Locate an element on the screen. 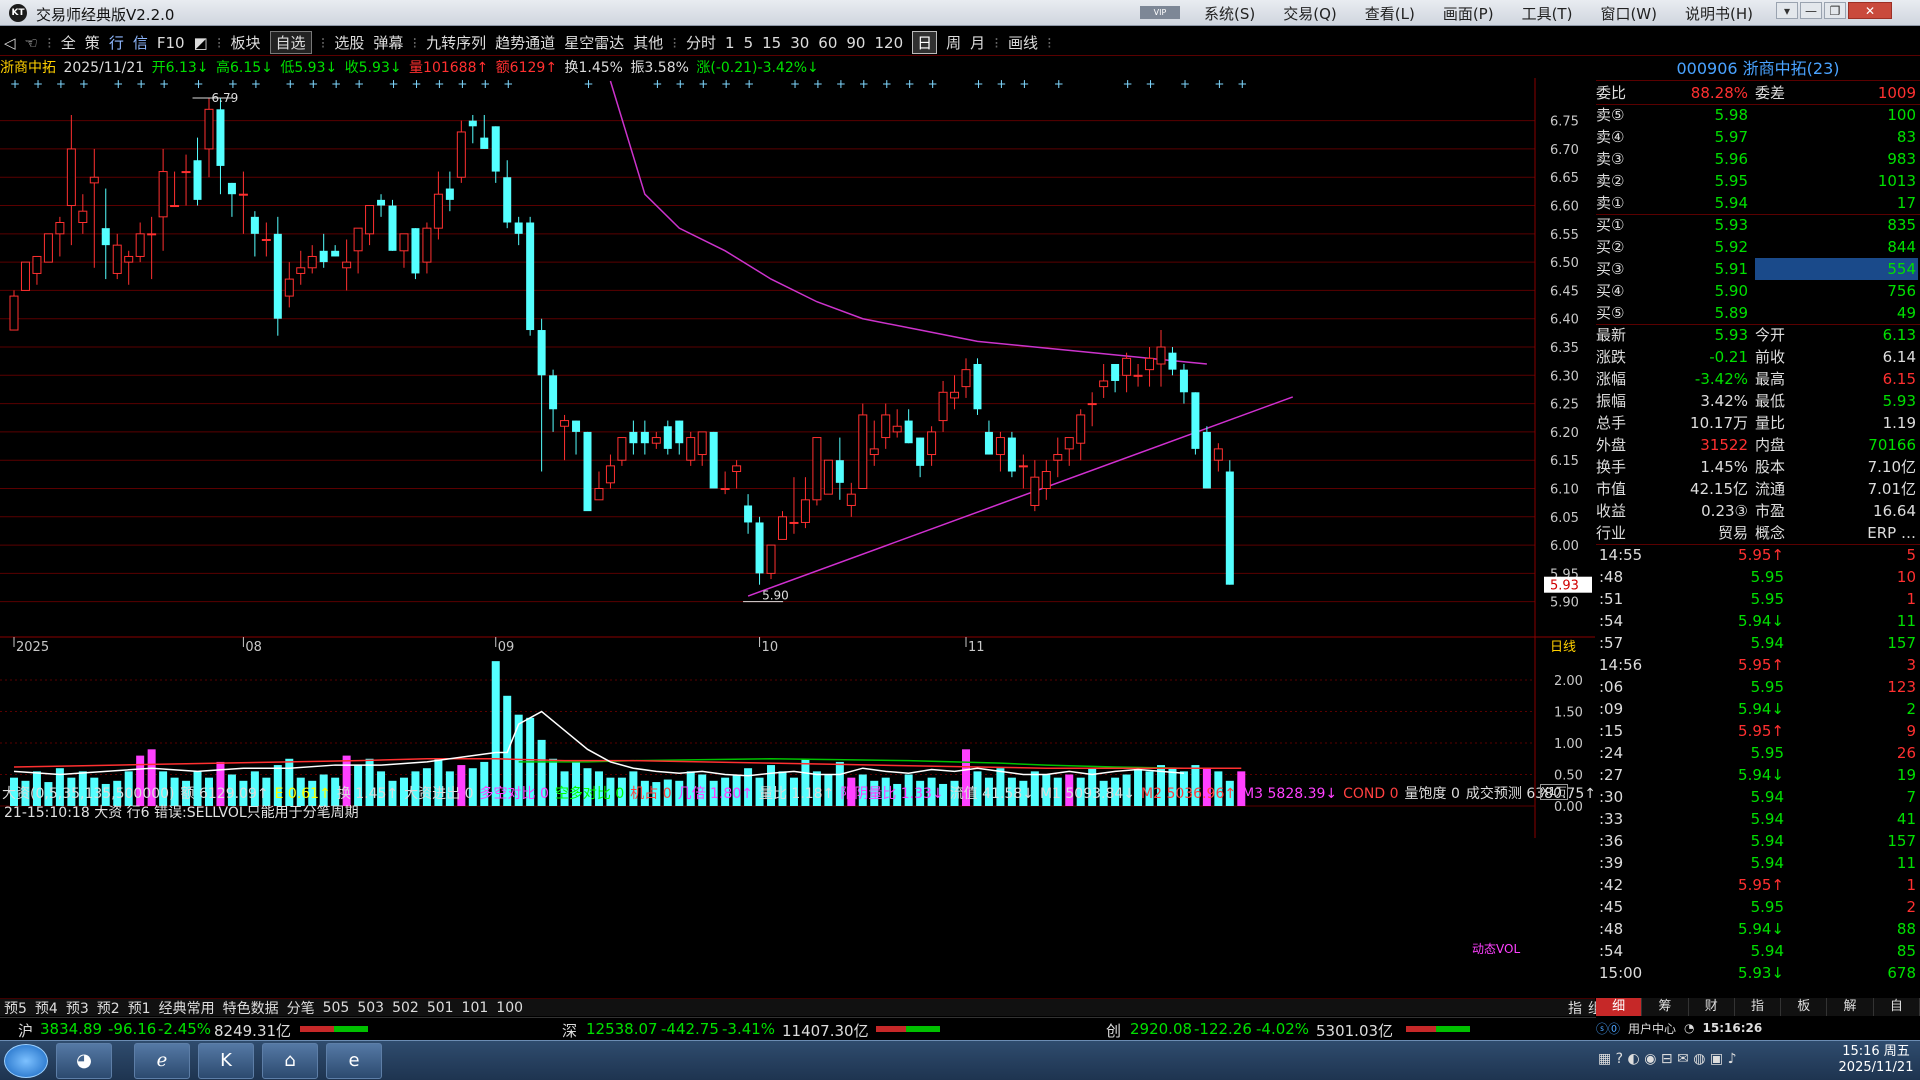 This screenshot has width=1920, height=1080. quote-row: 收益 0.23③ 市盈 16.64 is located at coordinates (1758, 511).